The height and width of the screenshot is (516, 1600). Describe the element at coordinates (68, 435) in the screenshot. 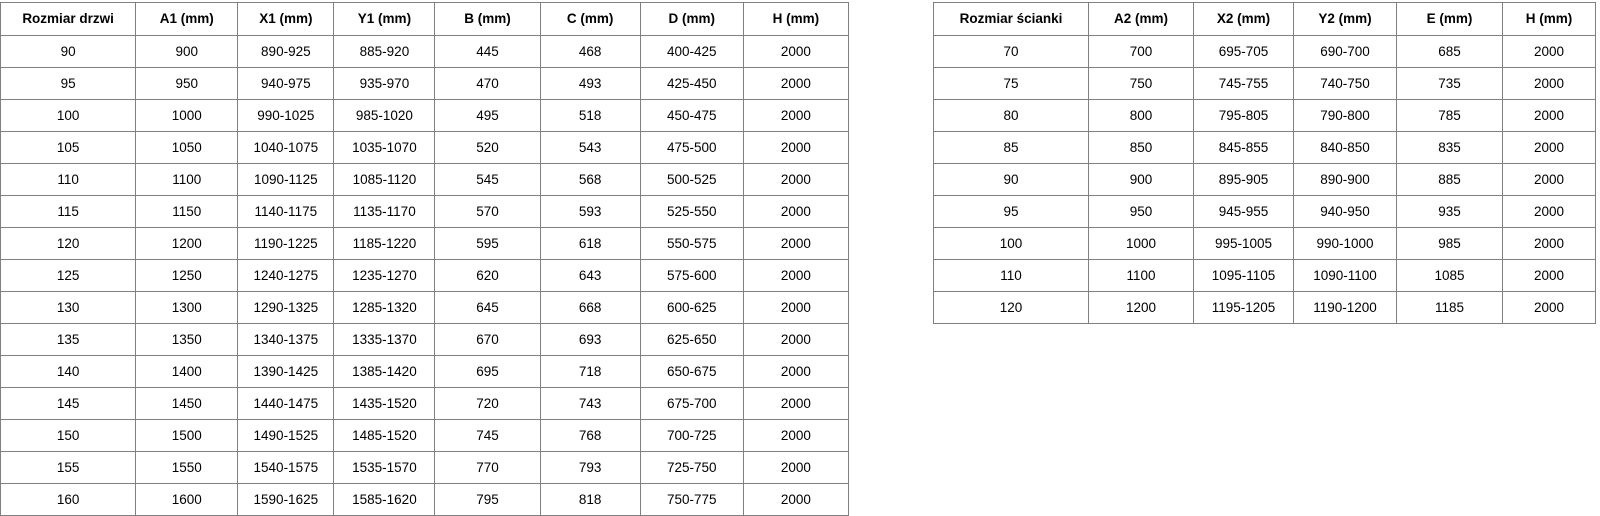

I see `cell-r12-c0: 150` at that location.